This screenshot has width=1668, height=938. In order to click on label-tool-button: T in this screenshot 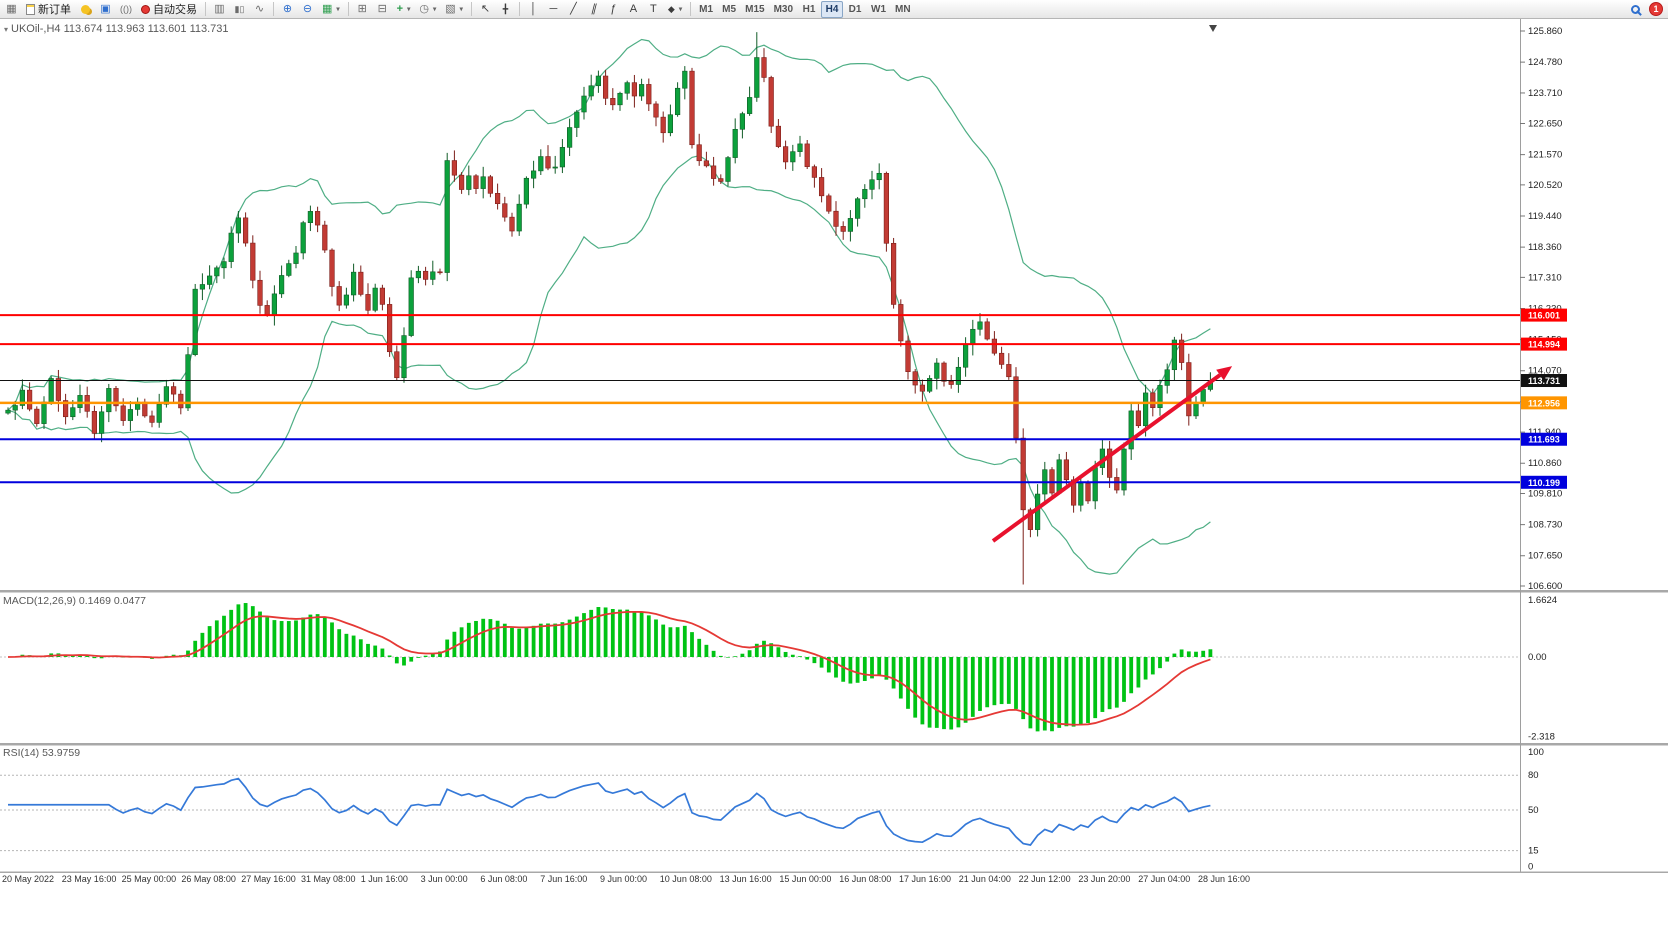, I will do `click(653, 9)`.